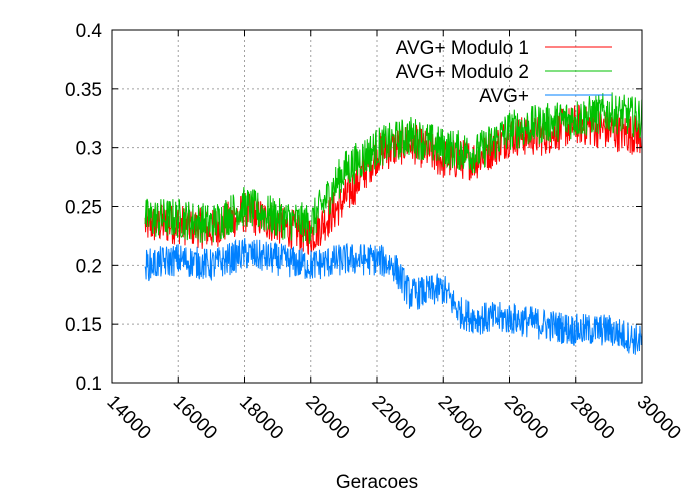  Describe the element at coordinates (462, 48) in the screenshot. I see `legend-label-1: AVG+ Modulo 1` at that location.